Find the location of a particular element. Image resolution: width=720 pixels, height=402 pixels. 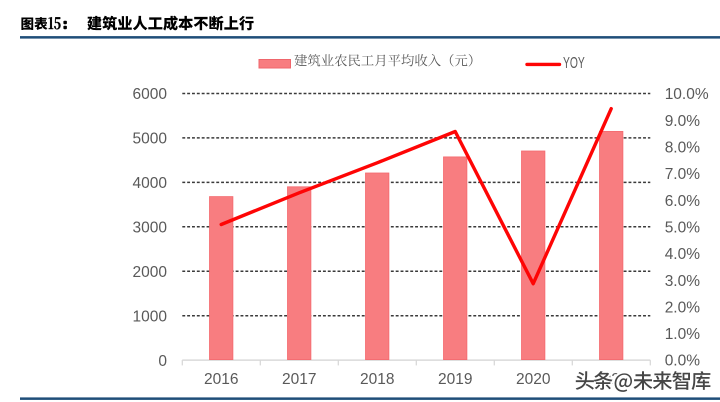

svg-text: 2018 is located at coordinates (377, 379).